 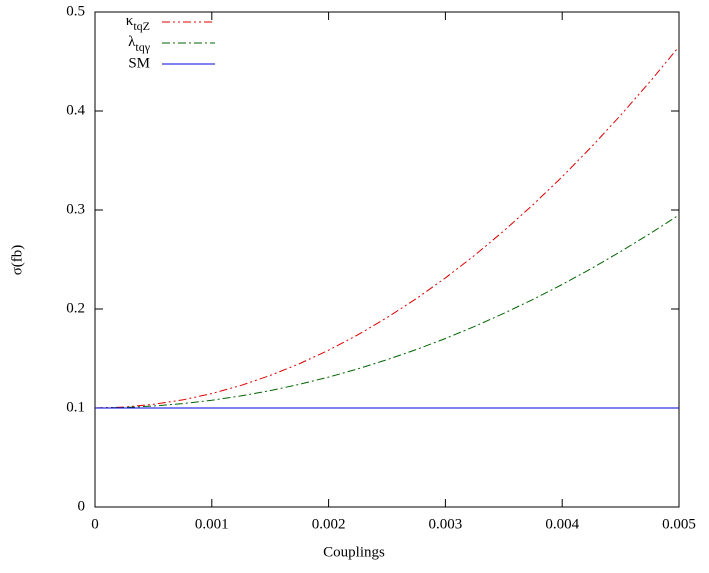 What do you see at coordinates (95, 524) in the screenshot?
I see `x-tick-label: 0` at bounding box center [95, 524].